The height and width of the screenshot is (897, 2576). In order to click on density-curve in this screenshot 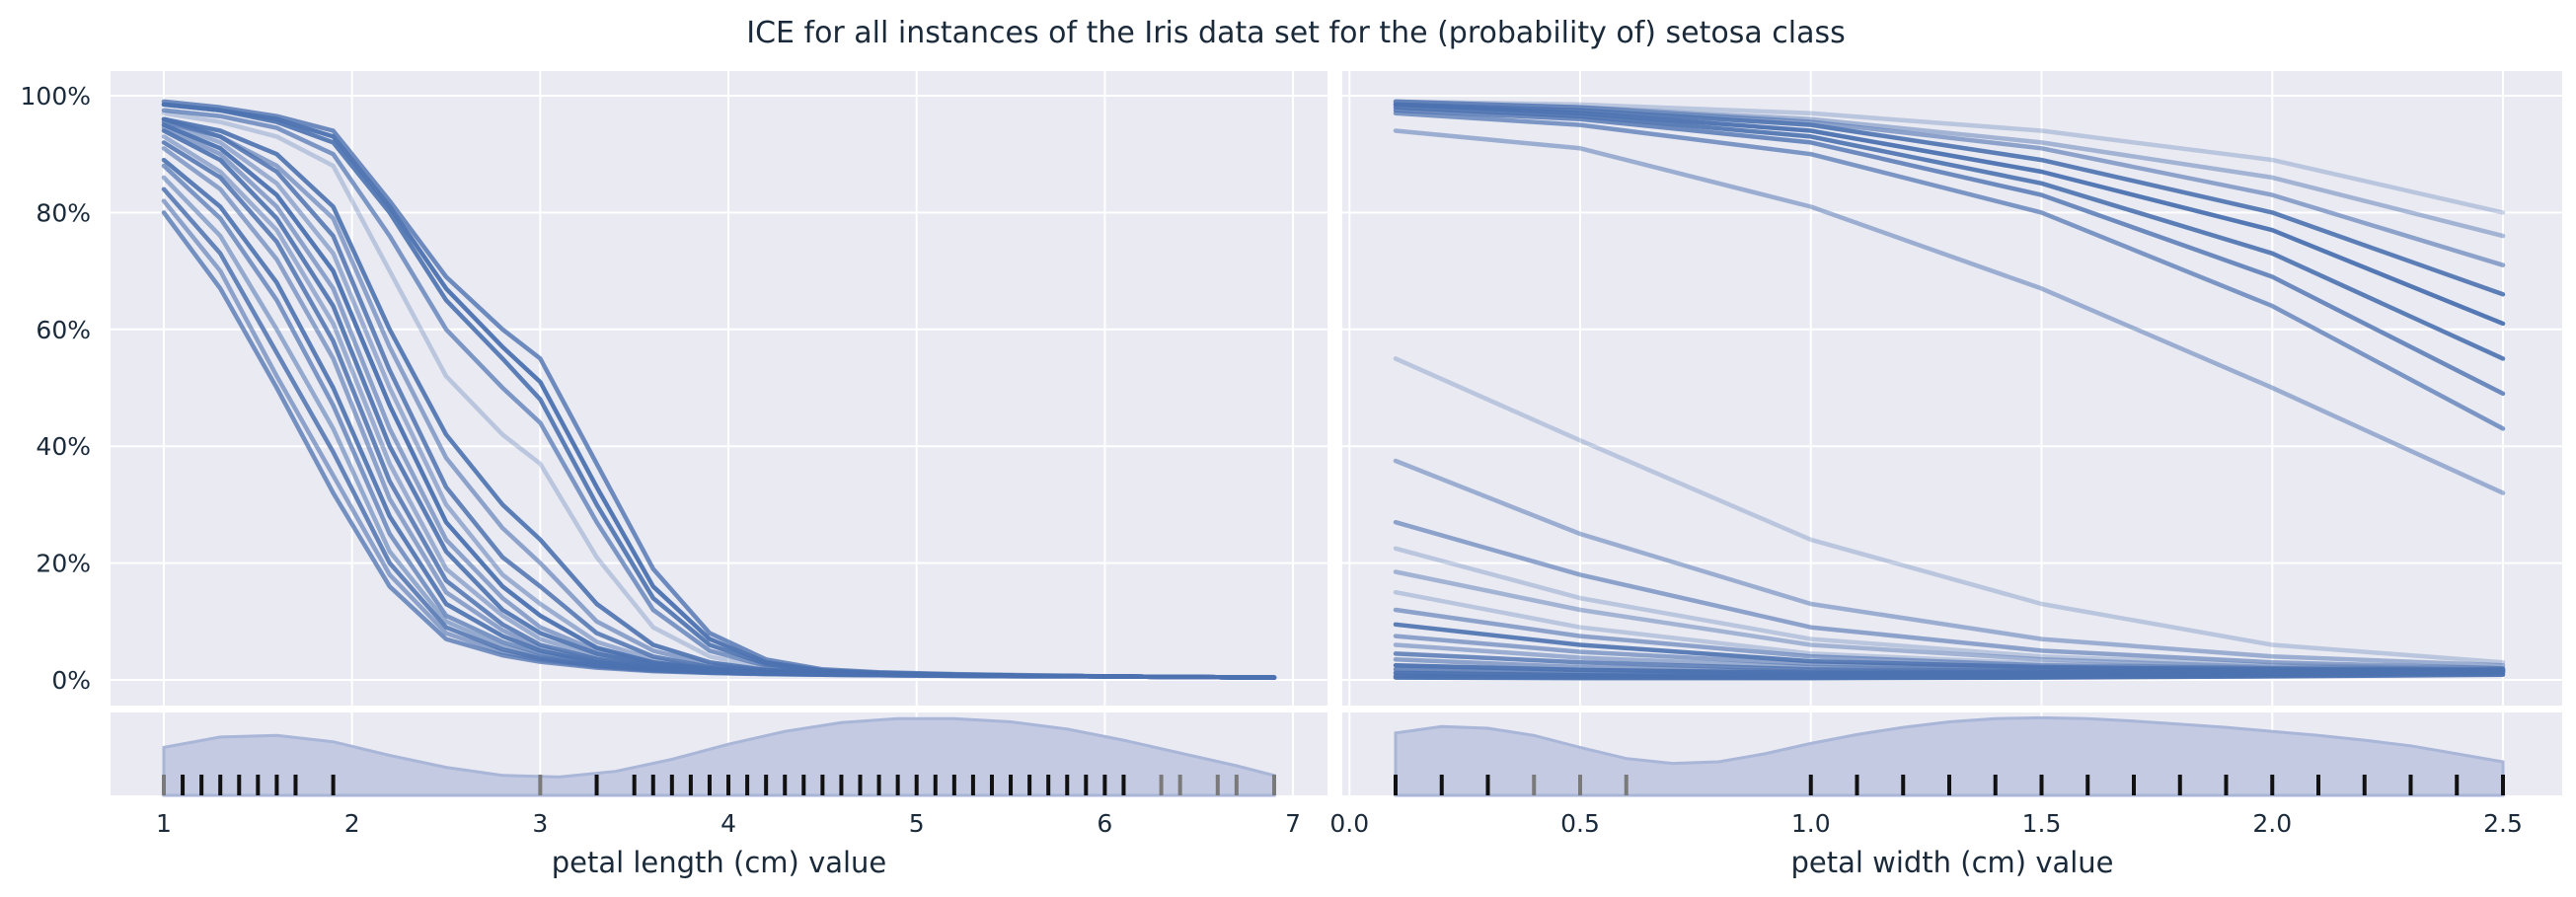, I will do `click(719, 756)`.